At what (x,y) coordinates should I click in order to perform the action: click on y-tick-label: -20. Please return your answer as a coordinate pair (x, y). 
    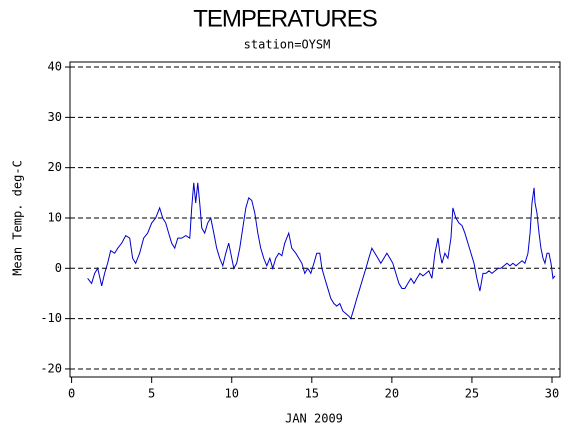
    Looking at the image, I should click on (51, 368).